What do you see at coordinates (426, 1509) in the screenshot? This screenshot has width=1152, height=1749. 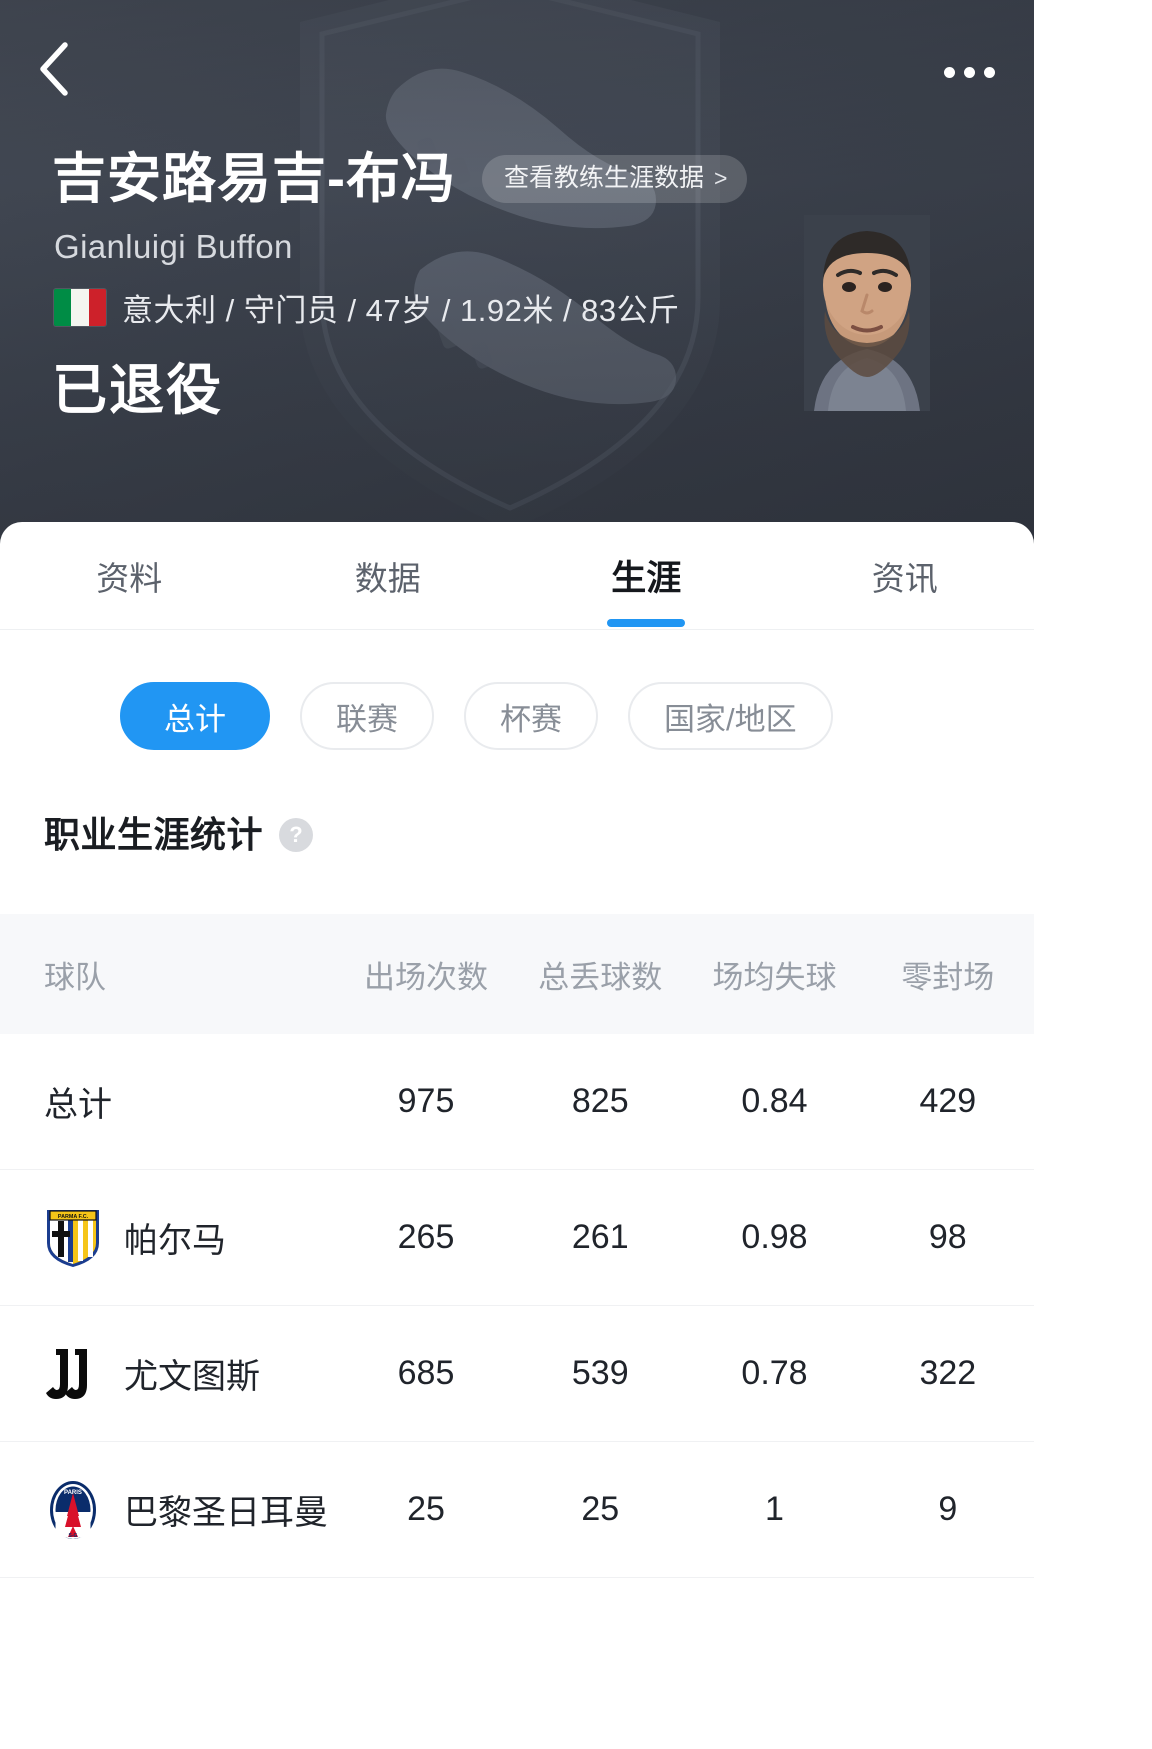 I see `cell-appearances: 25` at bounding box center [426, 1509].